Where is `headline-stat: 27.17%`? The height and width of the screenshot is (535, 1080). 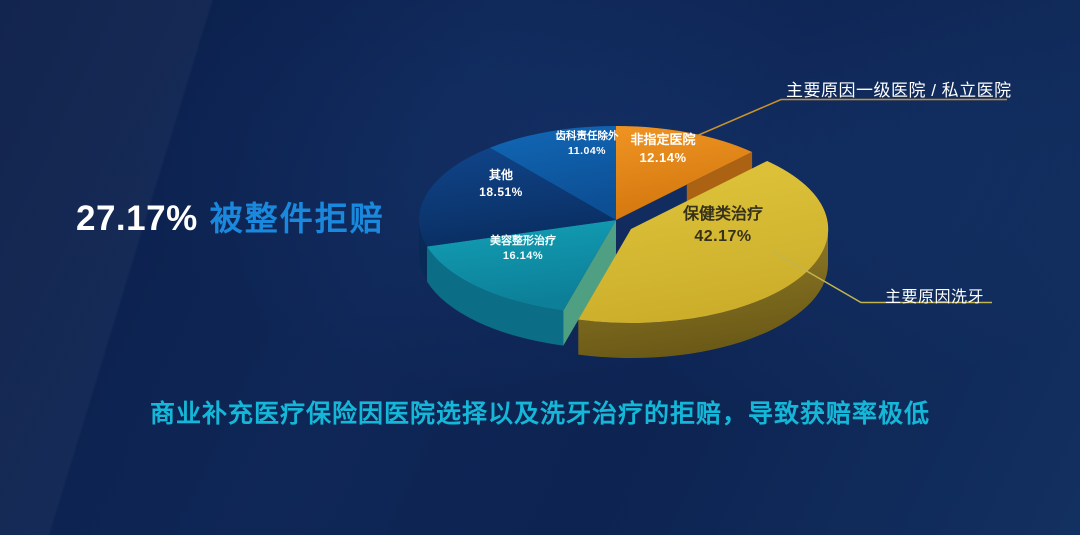 headline-stat: 27.17% is located at coordinates (137, 218).